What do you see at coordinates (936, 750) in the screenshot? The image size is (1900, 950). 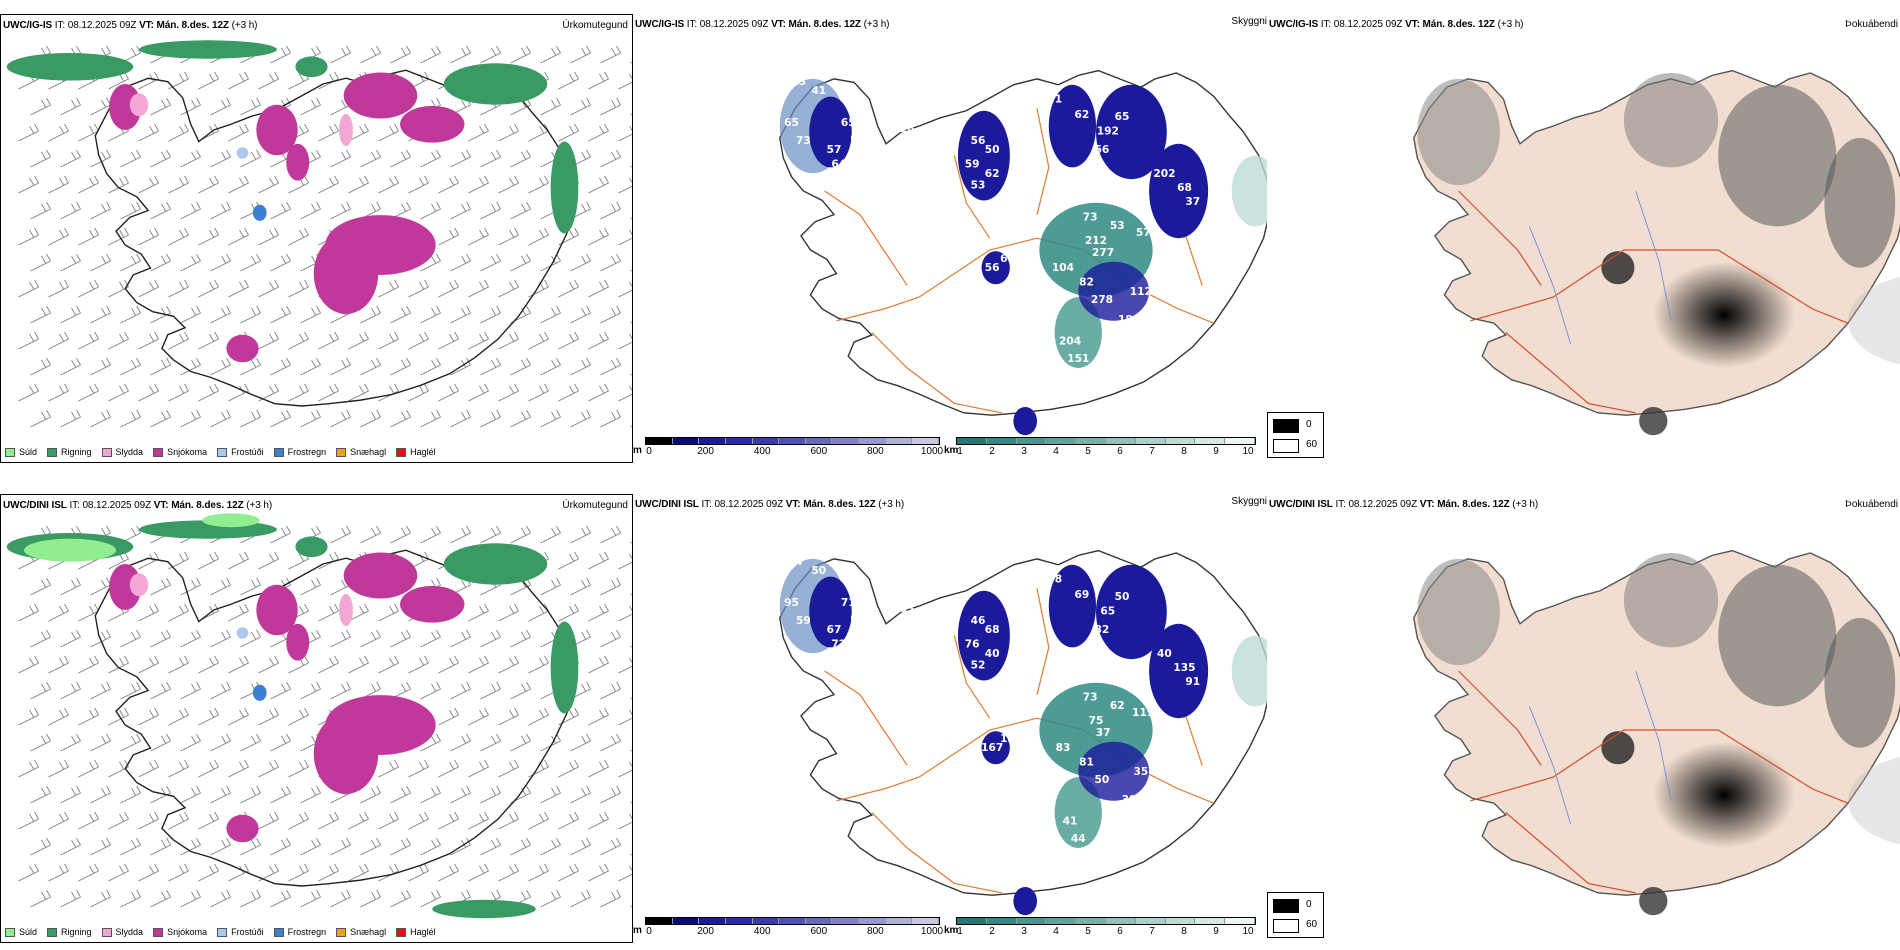 I see `ceiling-value-label: 17` at bounding box center [936, 750].